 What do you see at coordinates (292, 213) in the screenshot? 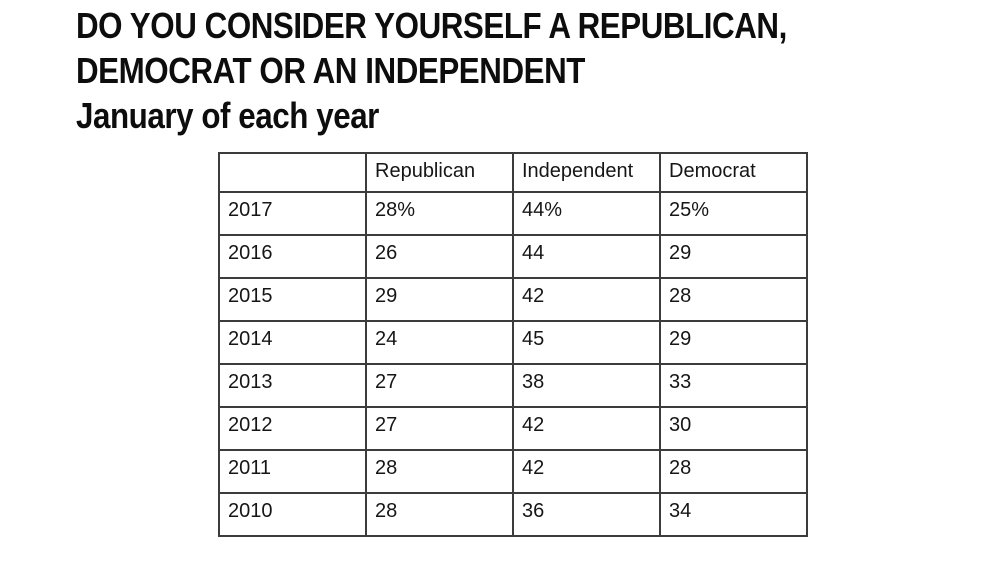
I see `year-cell: 2017` at bounding box center [292, 213].